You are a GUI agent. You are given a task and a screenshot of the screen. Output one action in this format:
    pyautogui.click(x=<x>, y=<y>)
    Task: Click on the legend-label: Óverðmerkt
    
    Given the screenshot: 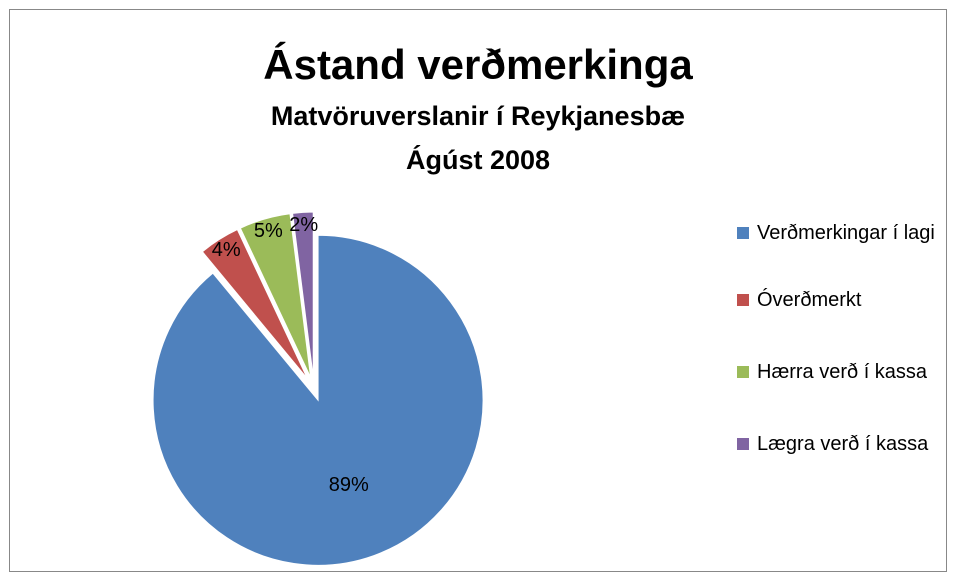 What is the action you would take?
    pyautogui.click(x=809, y=300)
    